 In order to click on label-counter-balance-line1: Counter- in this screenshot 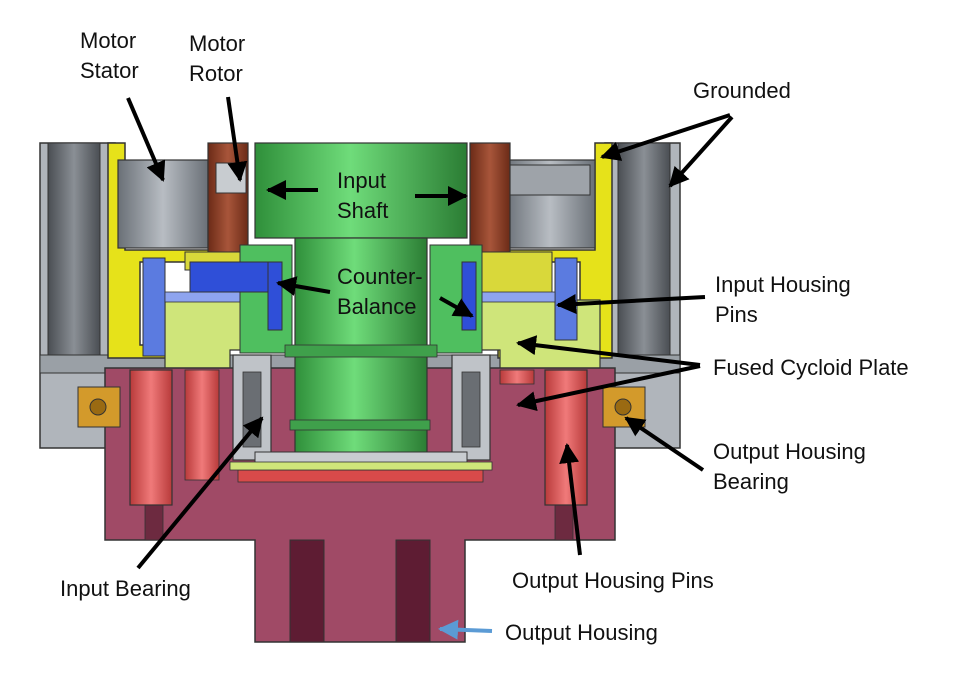, I will do `click(380, 276)`.